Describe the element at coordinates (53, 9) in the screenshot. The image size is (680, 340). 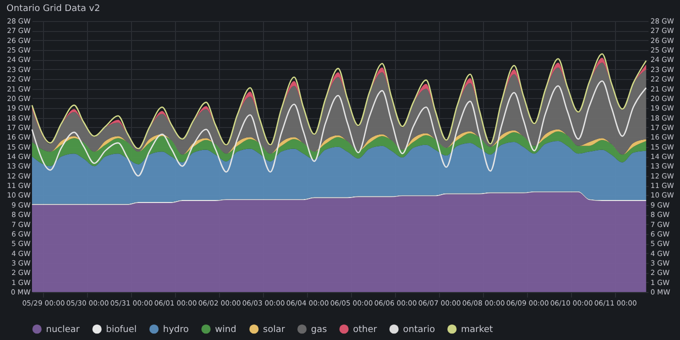
I see `chart-title: Ontario Grid Data v2` at that location.